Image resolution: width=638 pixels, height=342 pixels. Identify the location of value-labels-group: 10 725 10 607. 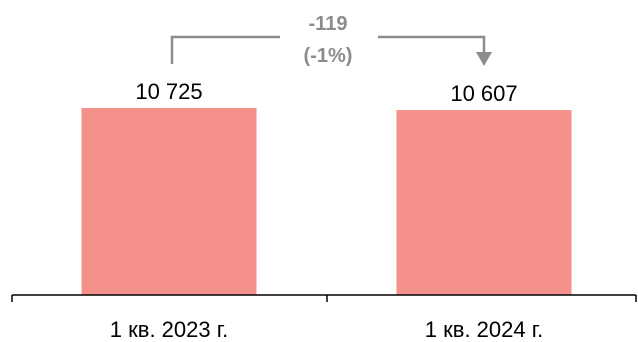
(326, 92).